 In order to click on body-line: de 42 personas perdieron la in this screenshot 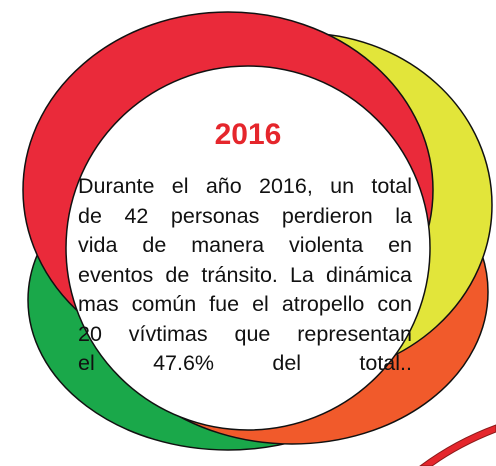, I will do `click(245, 215)`.